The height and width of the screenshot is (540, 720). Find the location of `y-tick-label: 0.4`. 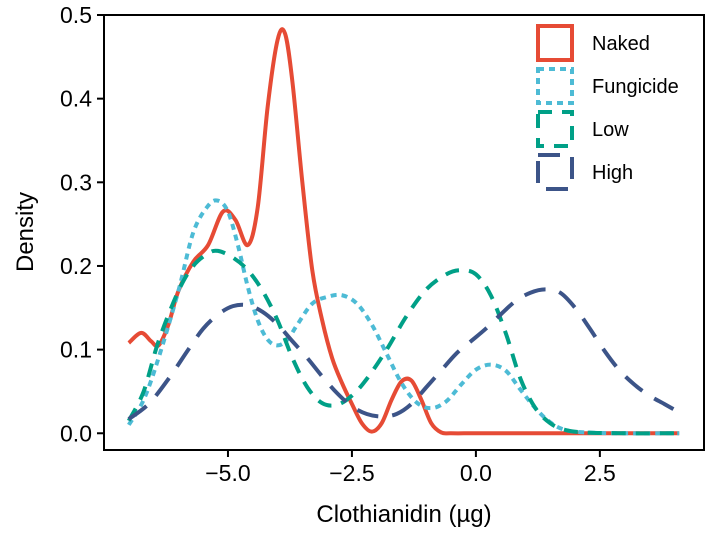

y-tick-label: 0.4 is located at coordinates (76, 99).